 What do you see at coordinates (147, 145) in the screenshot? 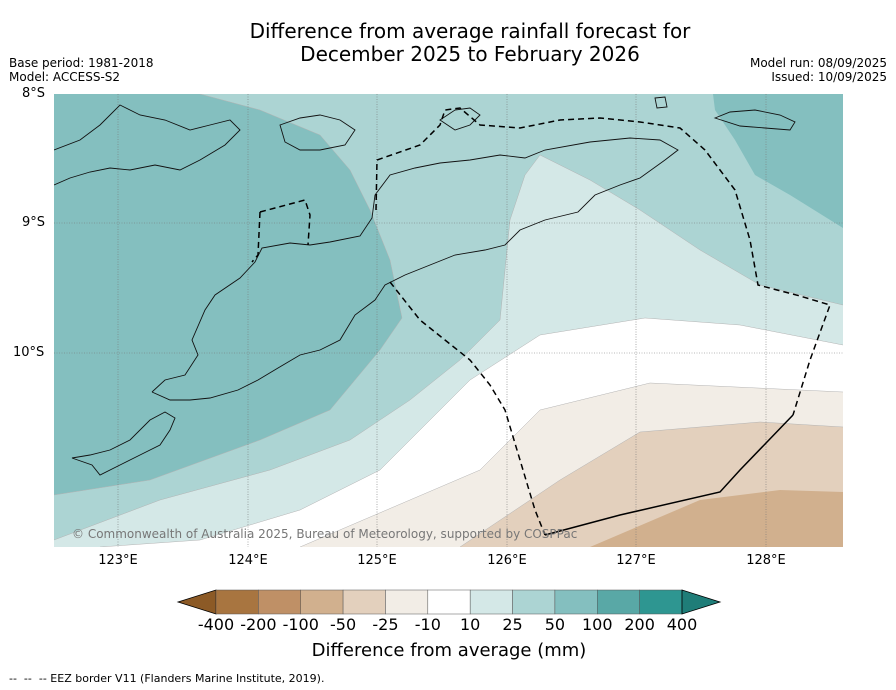
I see `coastline-flores` at bounding box center [147, 145].